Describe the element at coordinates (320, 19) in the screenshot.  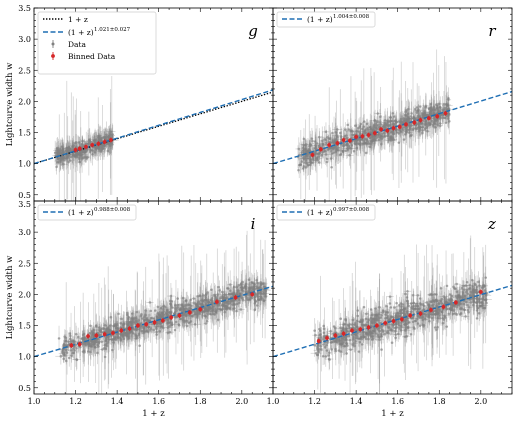
I see `legend-fit-label: (1 + z)` at that location.